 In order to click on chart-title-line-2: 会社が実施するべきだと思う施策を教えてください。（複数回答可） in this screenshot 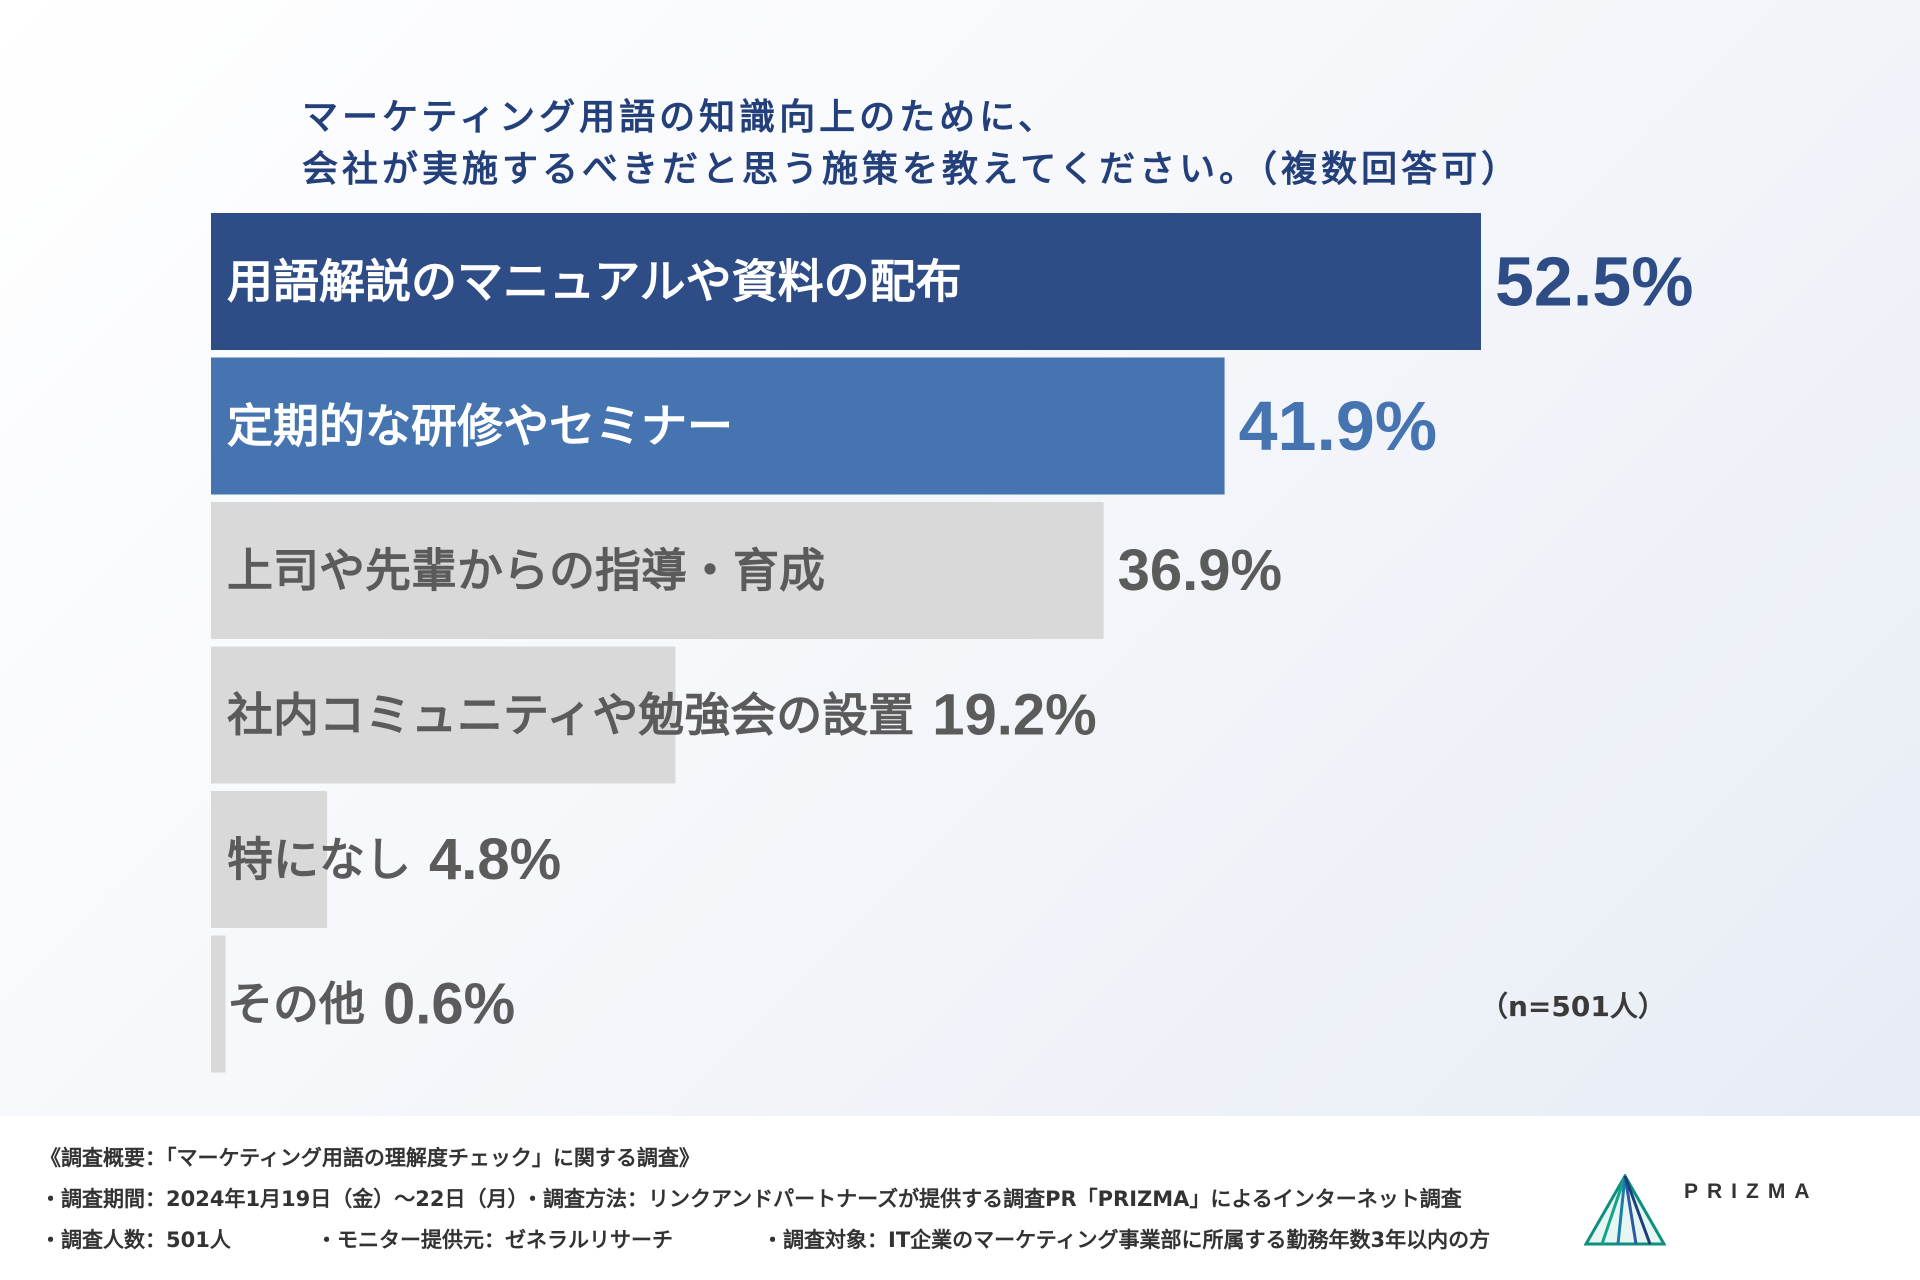, I will do `click(912, 169)`.